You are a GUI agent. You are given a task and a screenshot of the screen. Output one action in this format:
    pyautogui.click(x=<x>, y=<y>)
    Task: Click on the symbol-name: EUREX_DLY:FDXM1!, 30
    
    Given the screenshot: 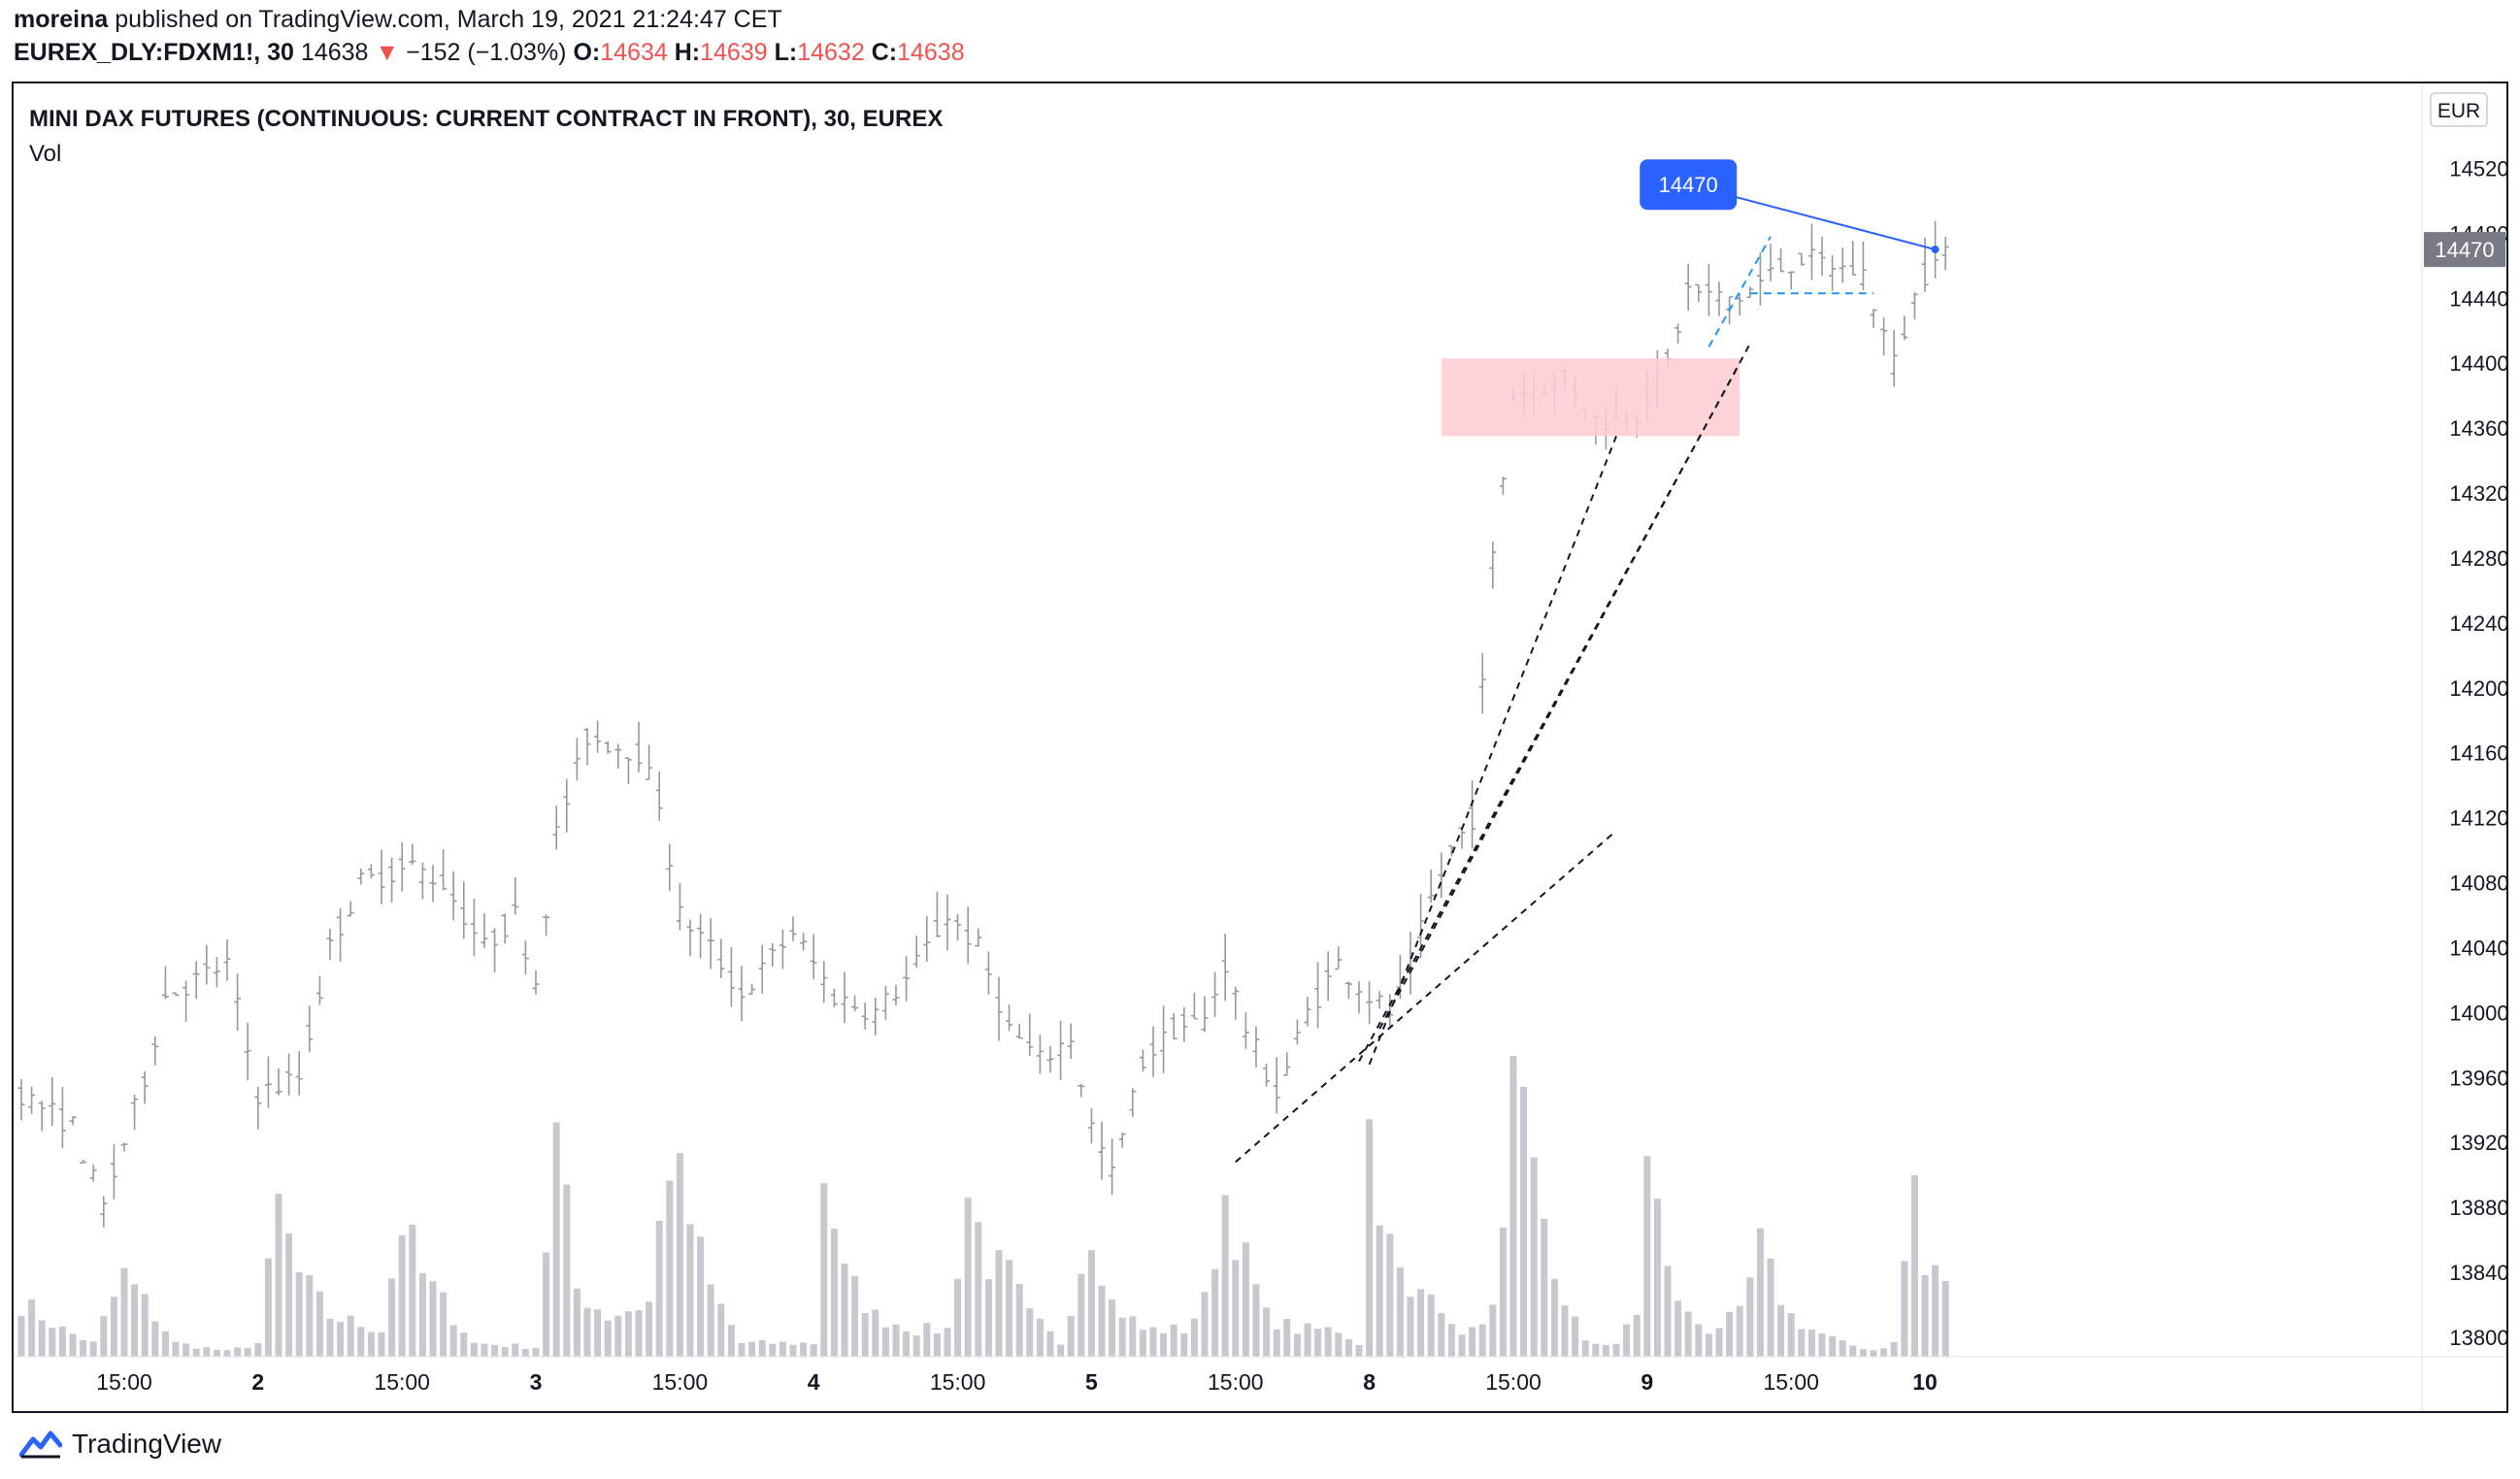 What is the action you would take?
    pyautogui.click(x=154, y=52)
    